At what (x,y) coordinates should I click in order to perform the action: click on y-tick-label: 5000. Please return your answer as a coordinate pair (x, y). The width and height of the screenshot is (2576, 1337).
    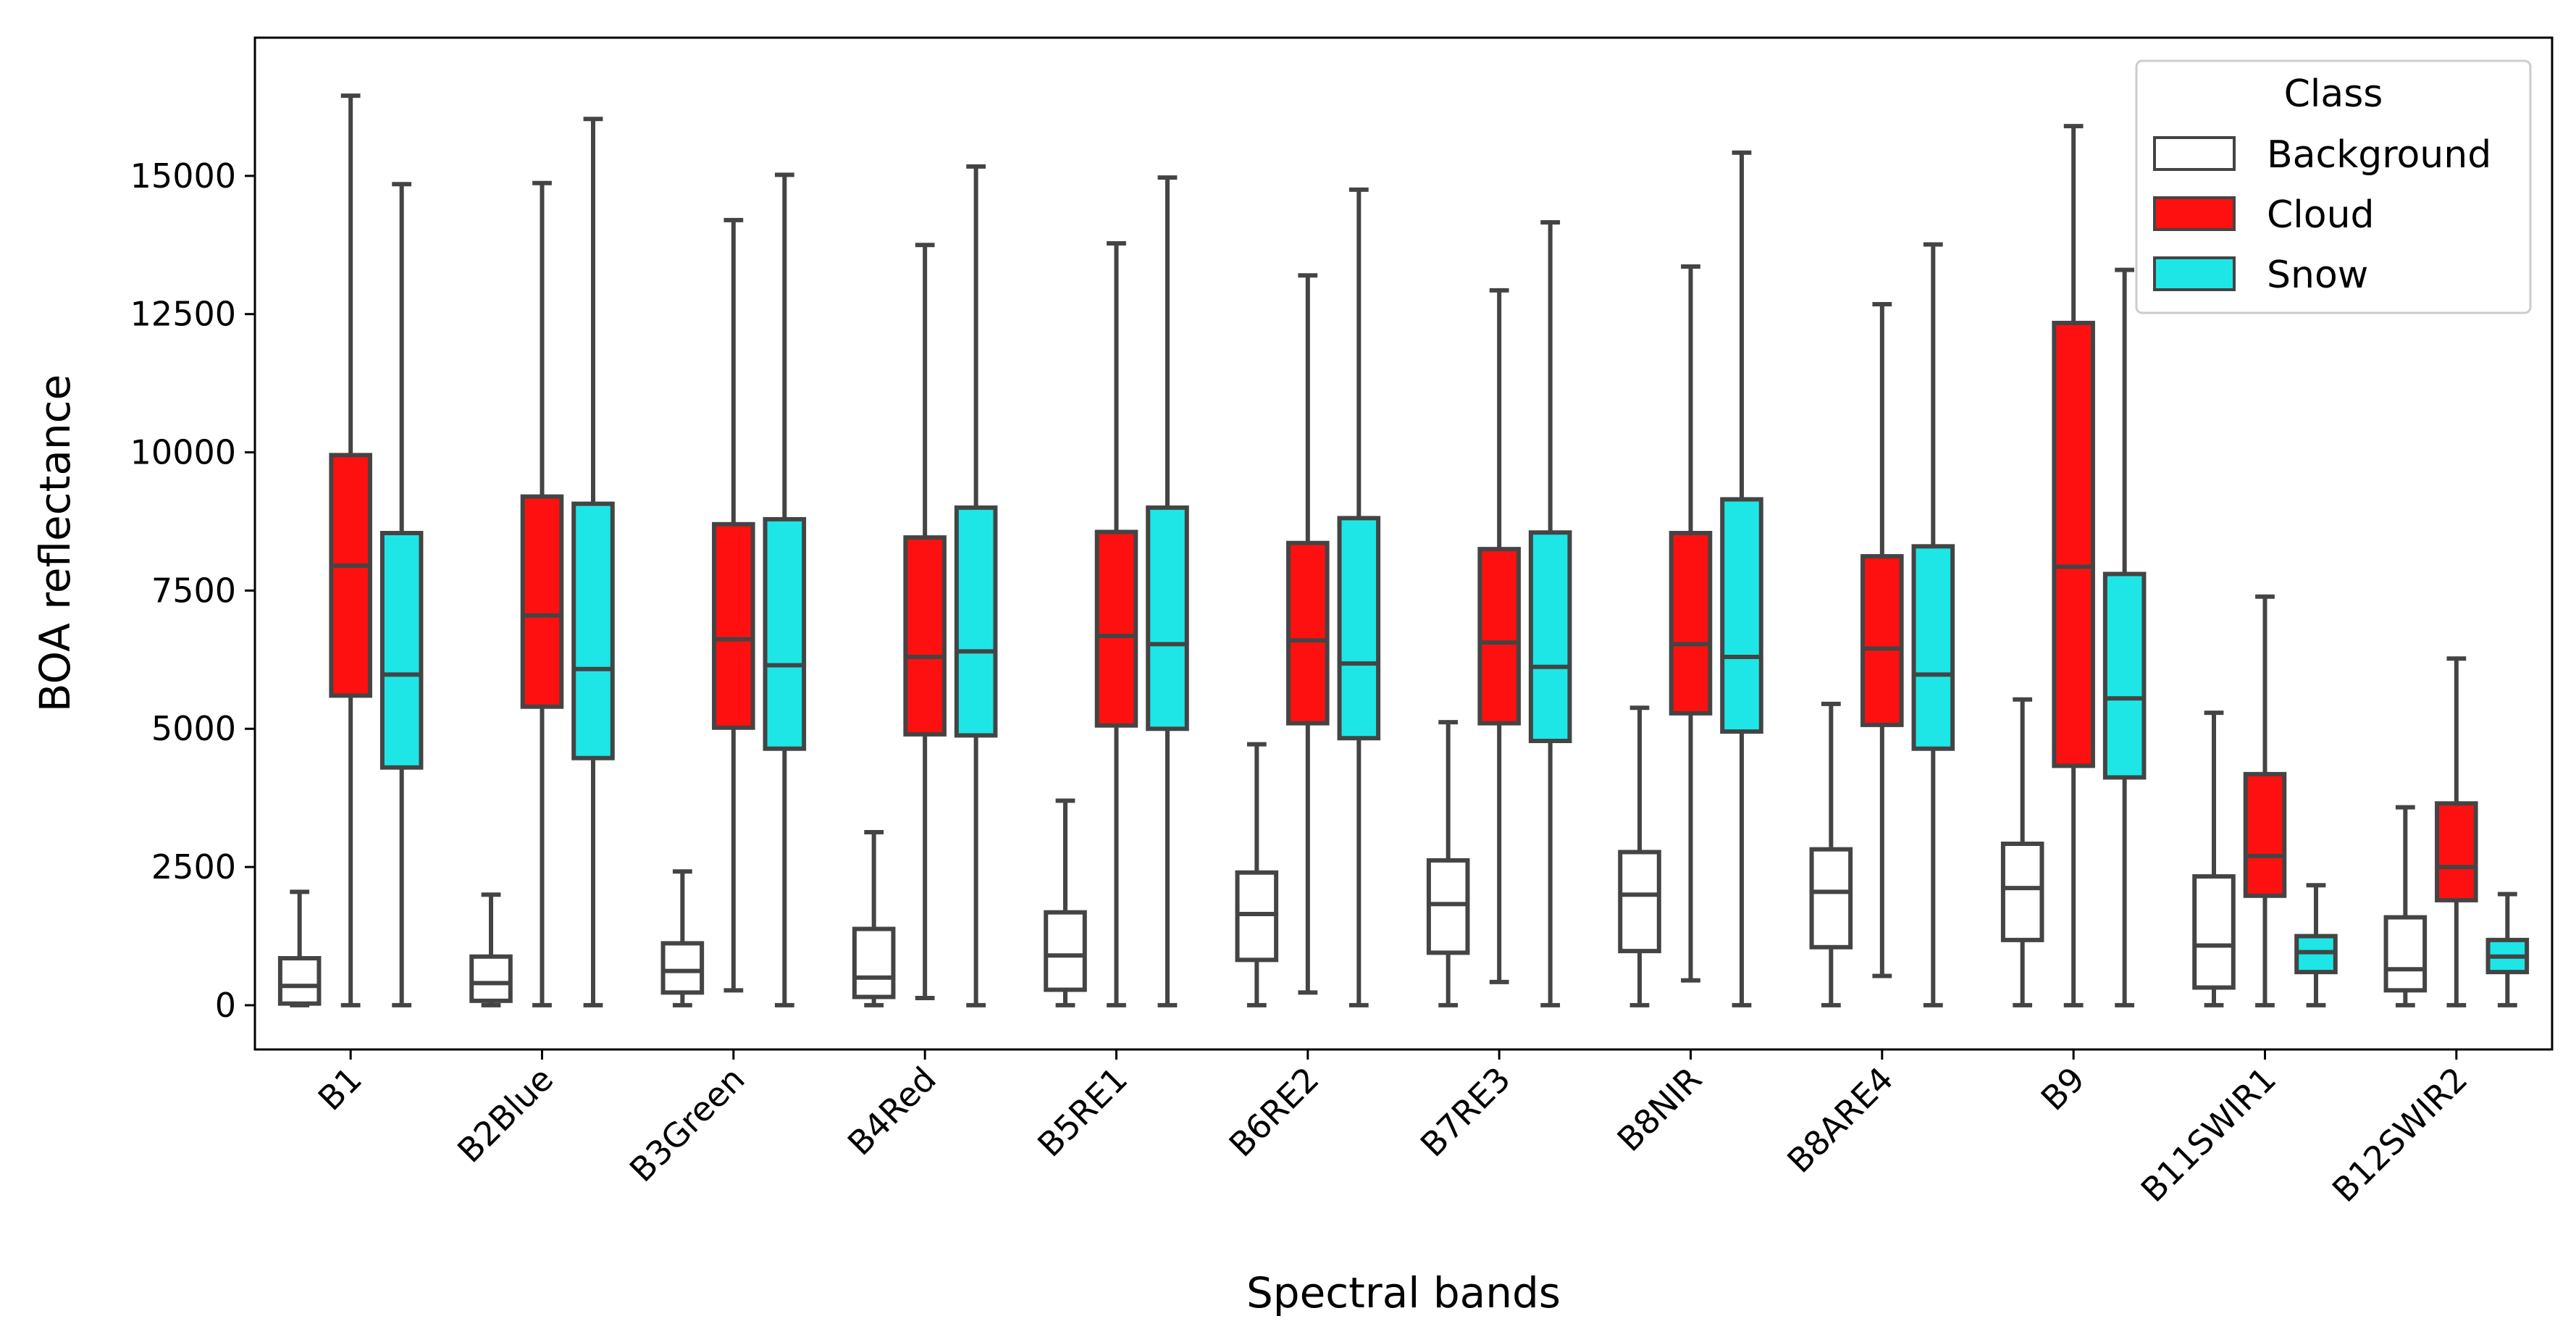
    Looking at the image, I should click on (193, 728).